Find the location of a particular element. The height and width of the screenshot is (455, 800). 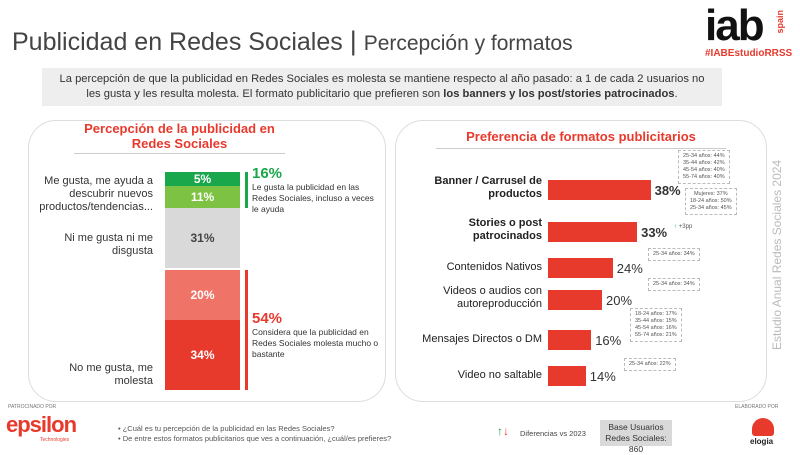

note-line: 18-24 años: 17% is located at coordinates (656, 314).